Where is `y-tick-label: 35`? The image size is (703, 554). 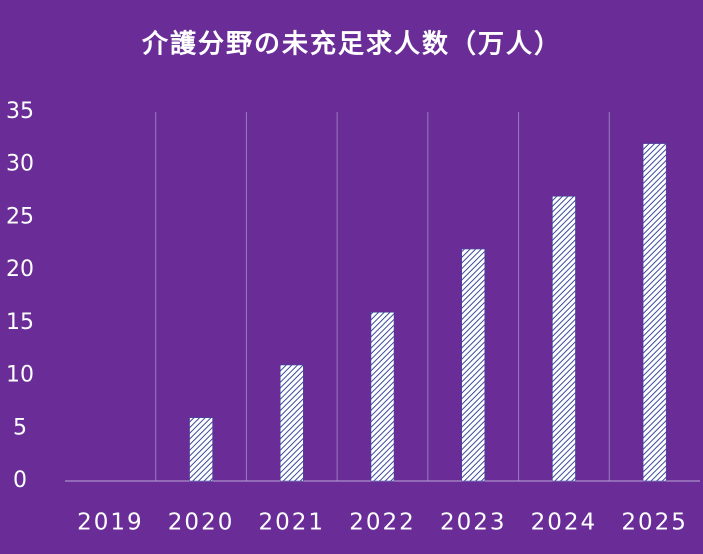 y-tick-label: 35 is located at coordinates (20, 111).